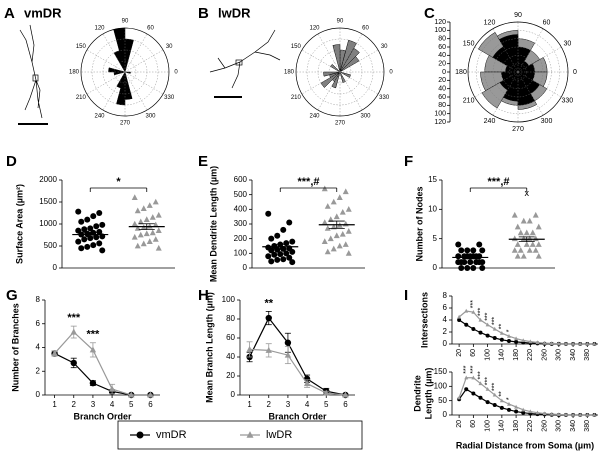  What do you see at coordinates (527, 193) in the screenshot?
I see `outlier: x` at bounding box center [527, 193].